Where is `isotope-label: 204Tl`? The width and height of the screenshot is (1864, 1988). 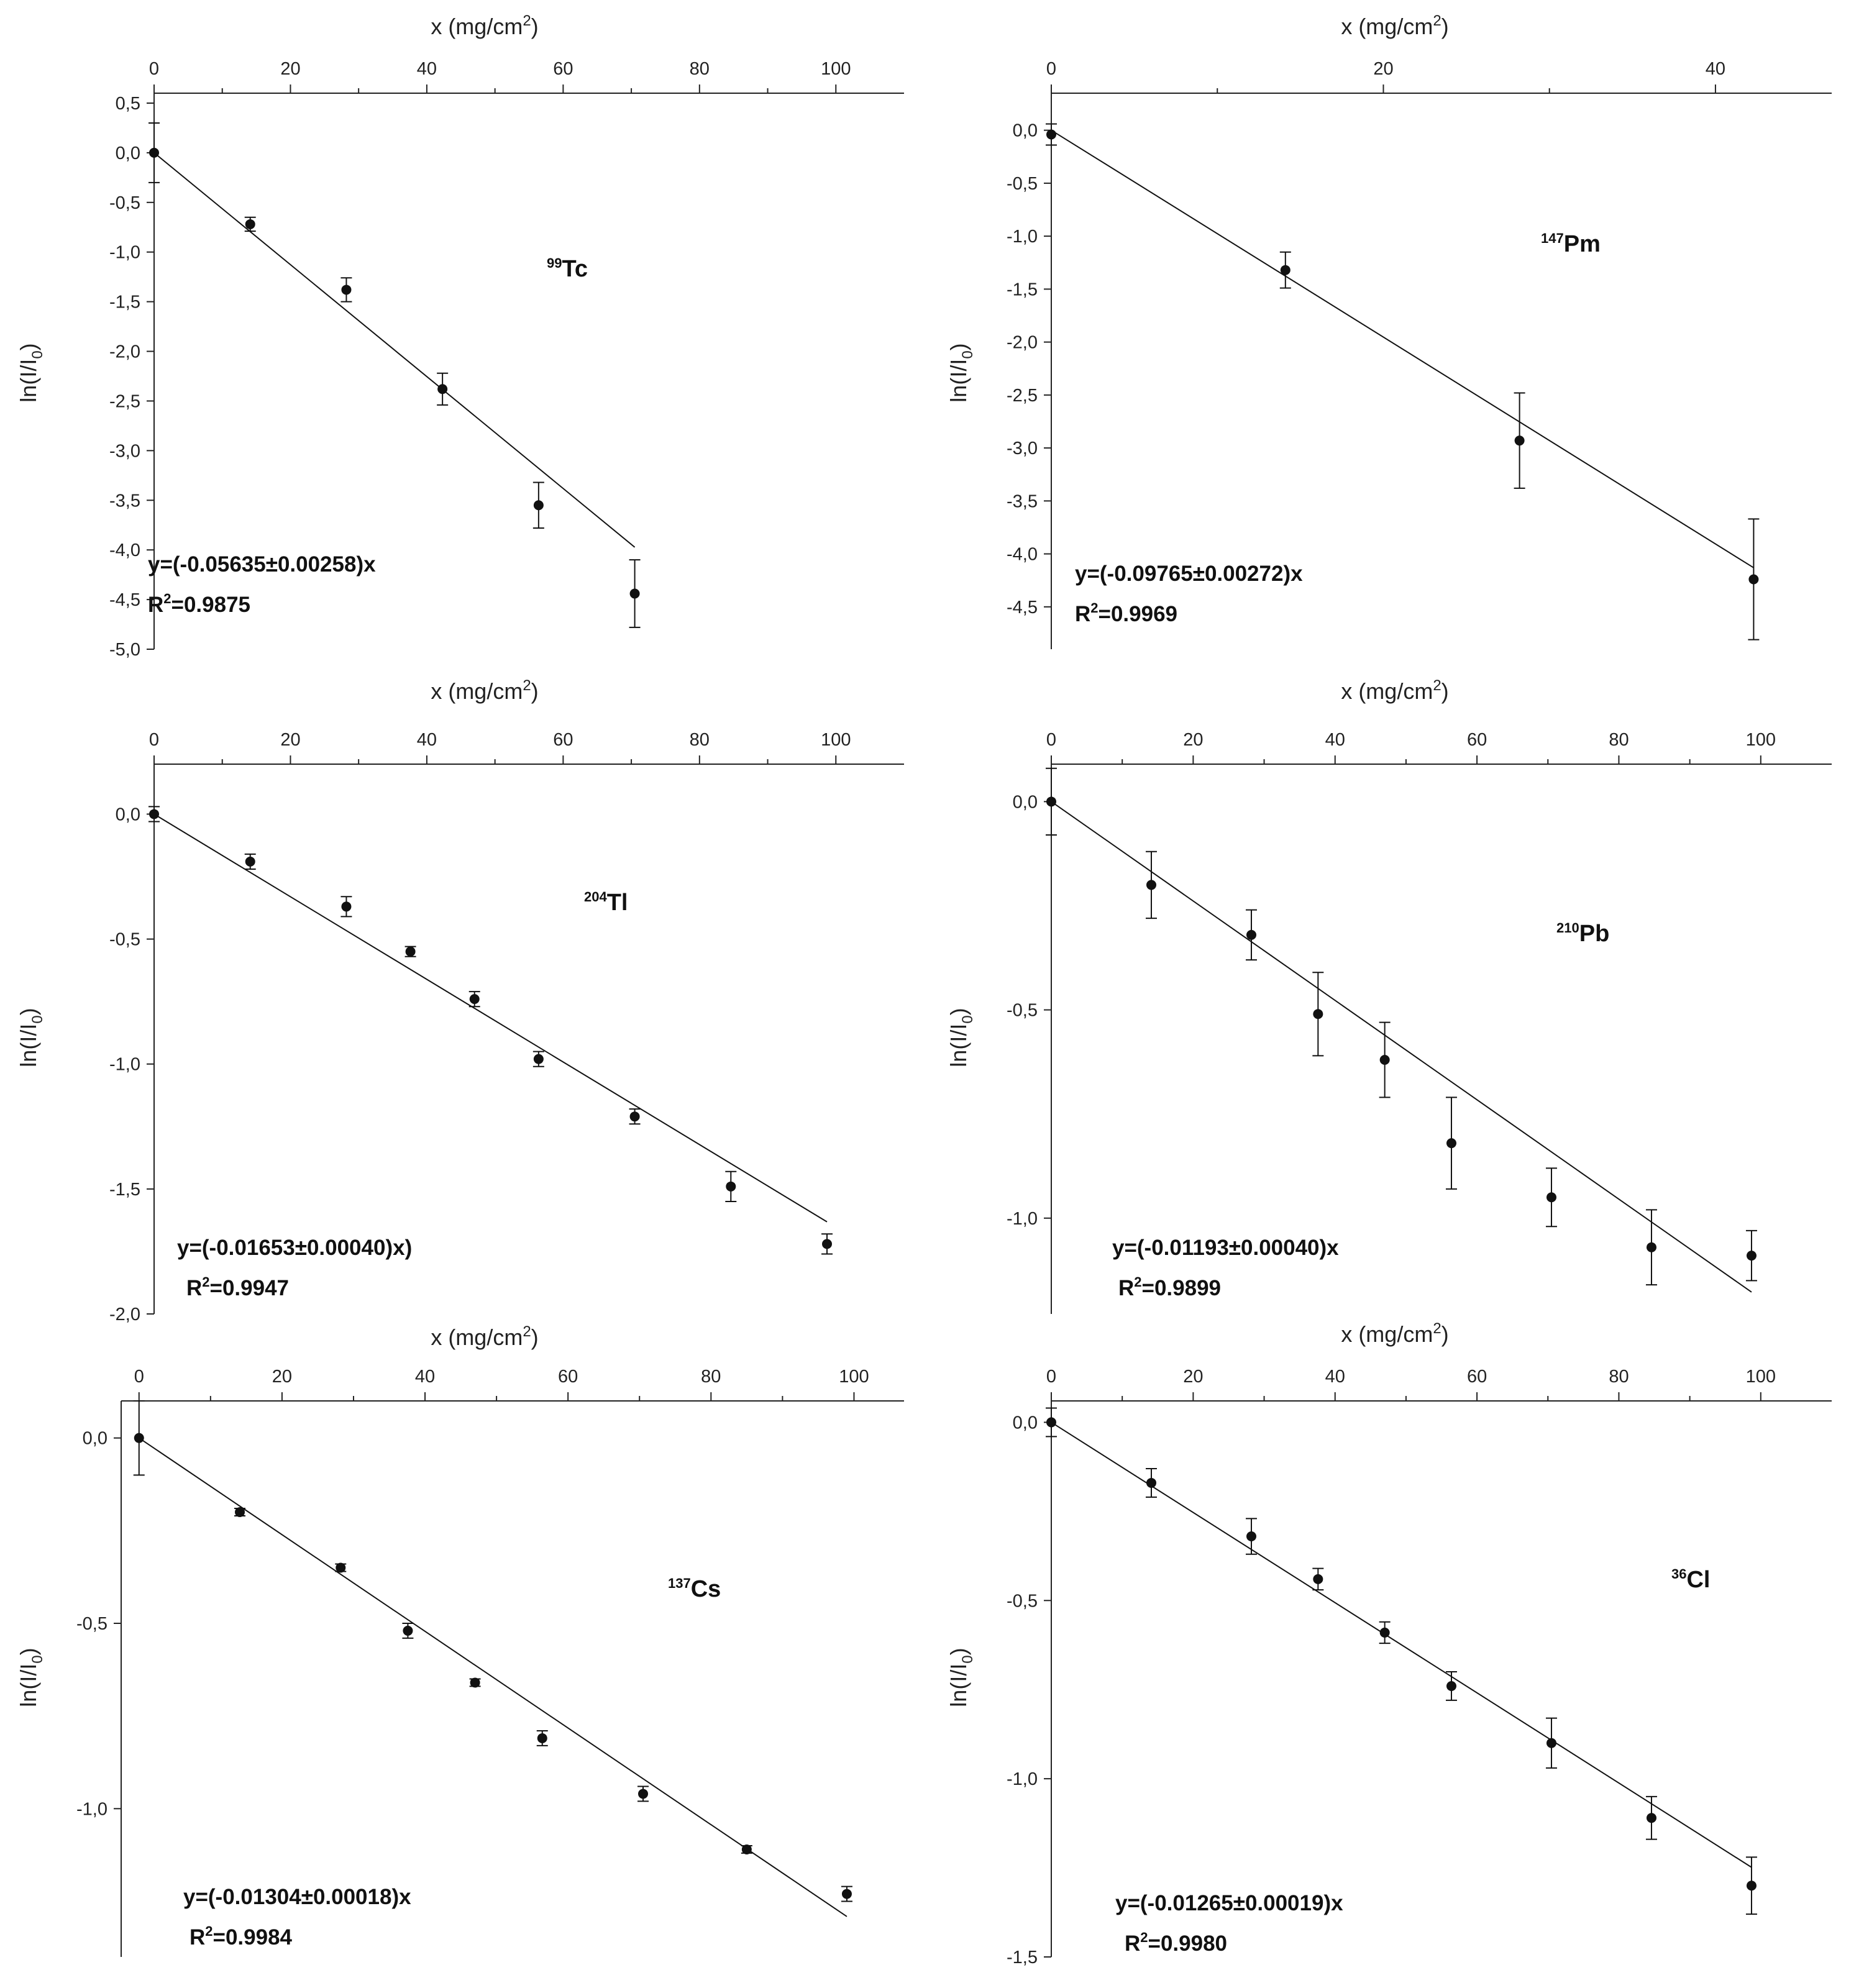 isotope-label: 204Tl is located at coordinates (606, 902).